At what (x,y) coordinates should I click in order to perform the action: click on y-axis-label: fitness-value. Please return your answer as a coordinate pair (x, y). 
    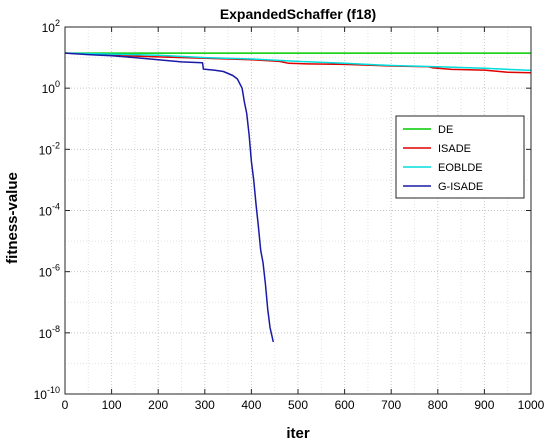
    Looking at the image, I should click on (12, 218).